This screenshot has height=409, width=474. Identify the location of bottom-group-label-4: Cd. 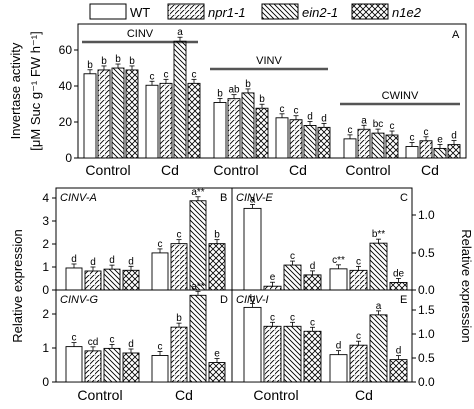
(364, 395).